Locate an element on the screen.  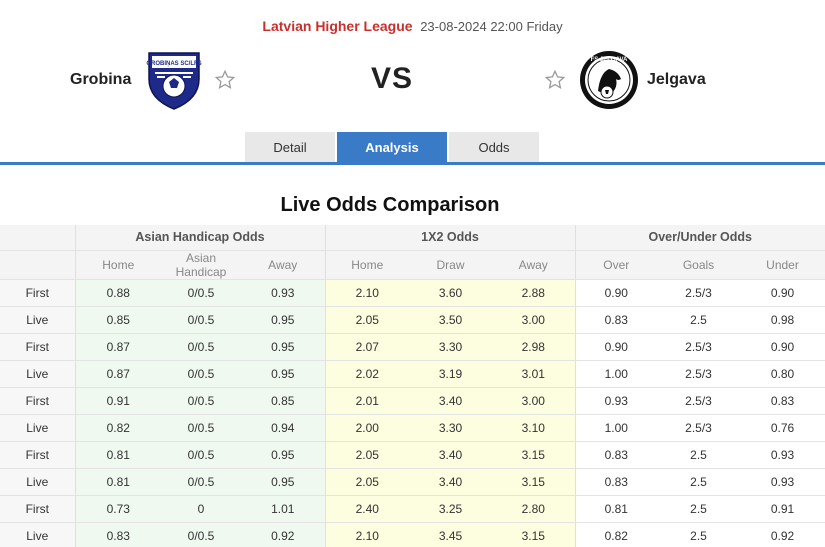
x12-home-odds: 2.10 is located at coordinates (366, 293).